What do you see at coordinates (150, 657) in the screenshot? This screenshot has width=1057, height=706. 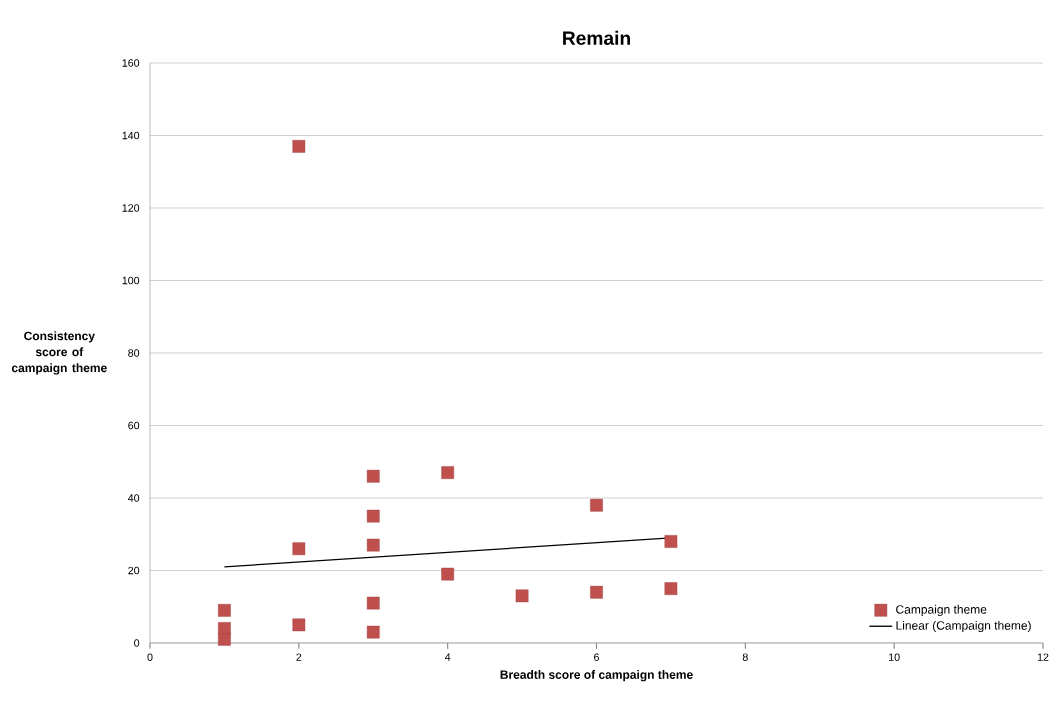 I see `x-tick-label: 0` at bounding box center [150, 657].